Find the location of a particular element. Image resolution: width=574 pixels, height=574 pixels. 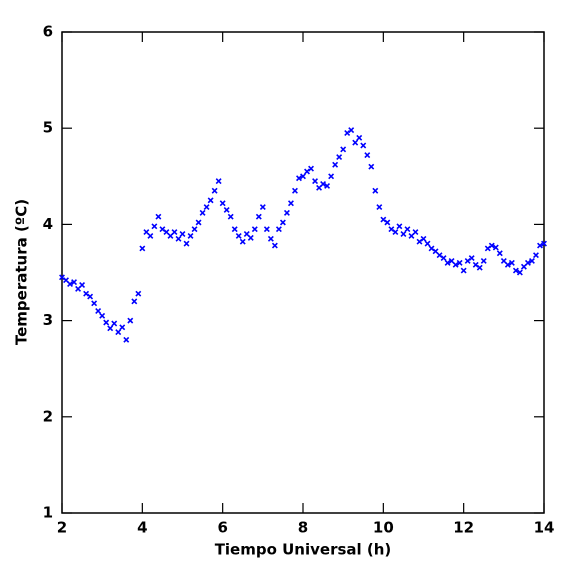

x-tick-label: 10 is located at coordinates (383, 528).